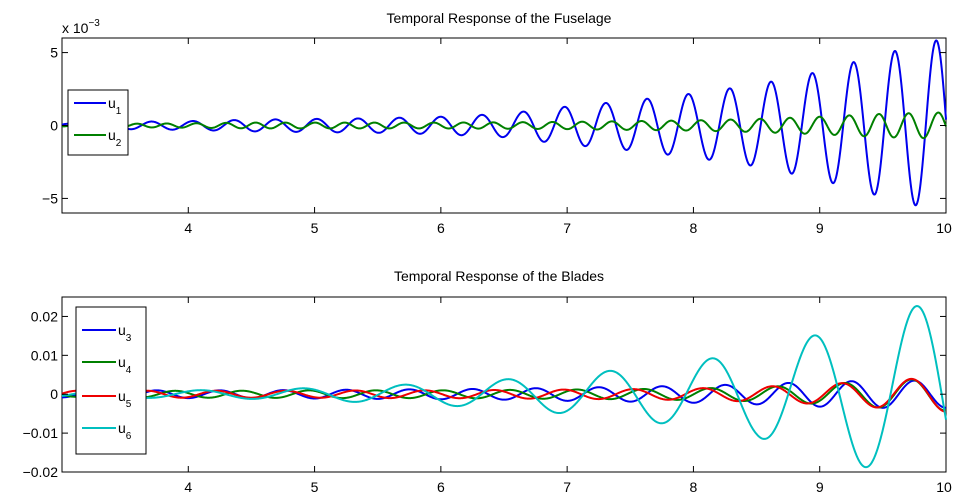 This screenshot has width=963, height=504. What do you see at coordinates (567, 487) in the screenshot?
I see `blades-xtick-label: 7` at bounding box center [567, 487].